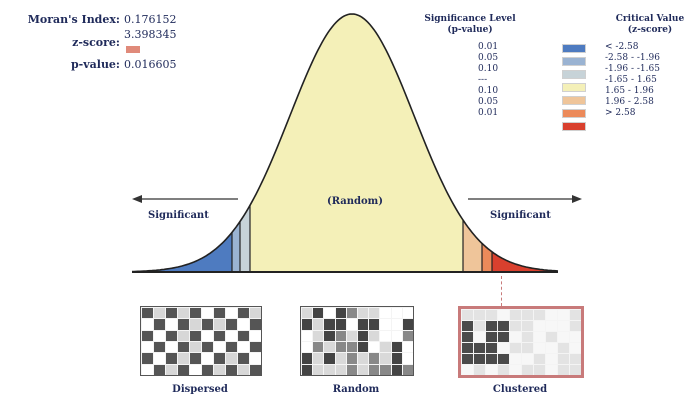 The width and height of the screenshot is (688, 397). I want to click on clustered-pointer-line, so click(501, 291).